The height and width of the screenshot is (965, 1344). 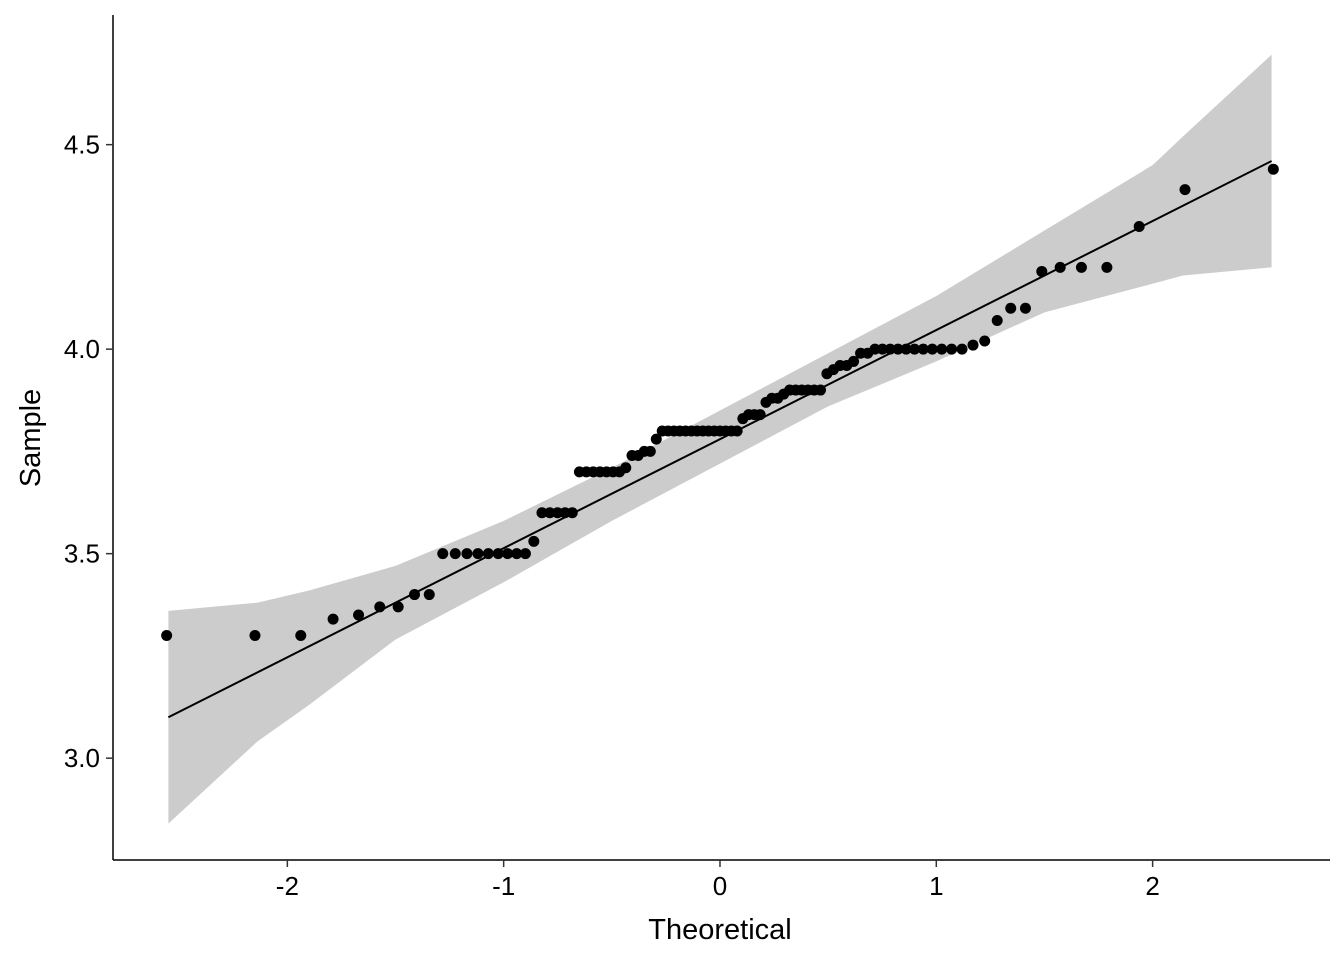 What do you see at coordinates (82, 145) in the screenshot?
I see `y-tick-label: 4.5` at bounding box center [82, 145].